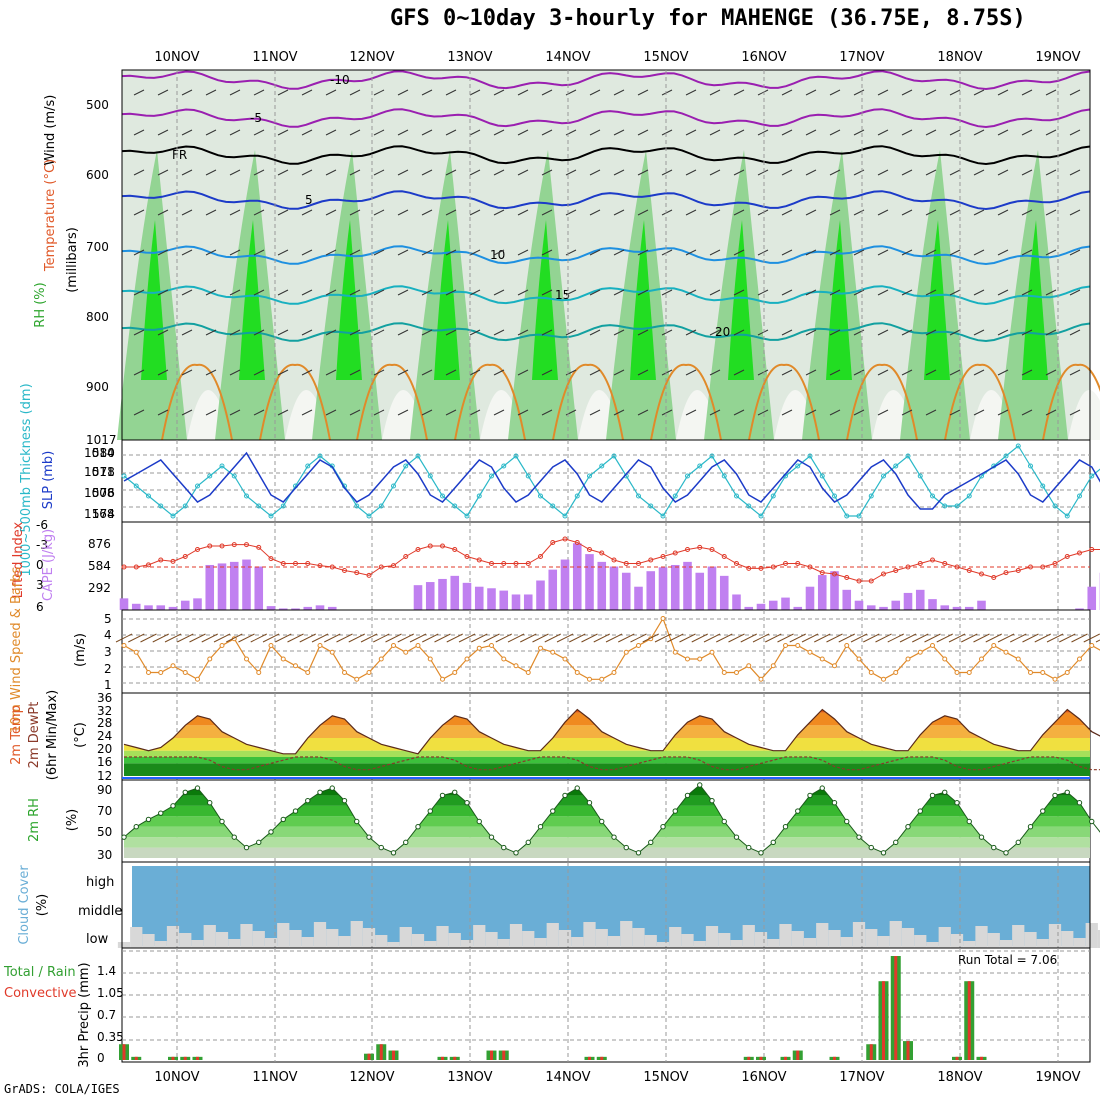 This screenshot has height=1100, width=1100. What do you see at coordinates (612, 763) in the screenshot?
I see `dewpt-line` at bounding box center [612, 763].